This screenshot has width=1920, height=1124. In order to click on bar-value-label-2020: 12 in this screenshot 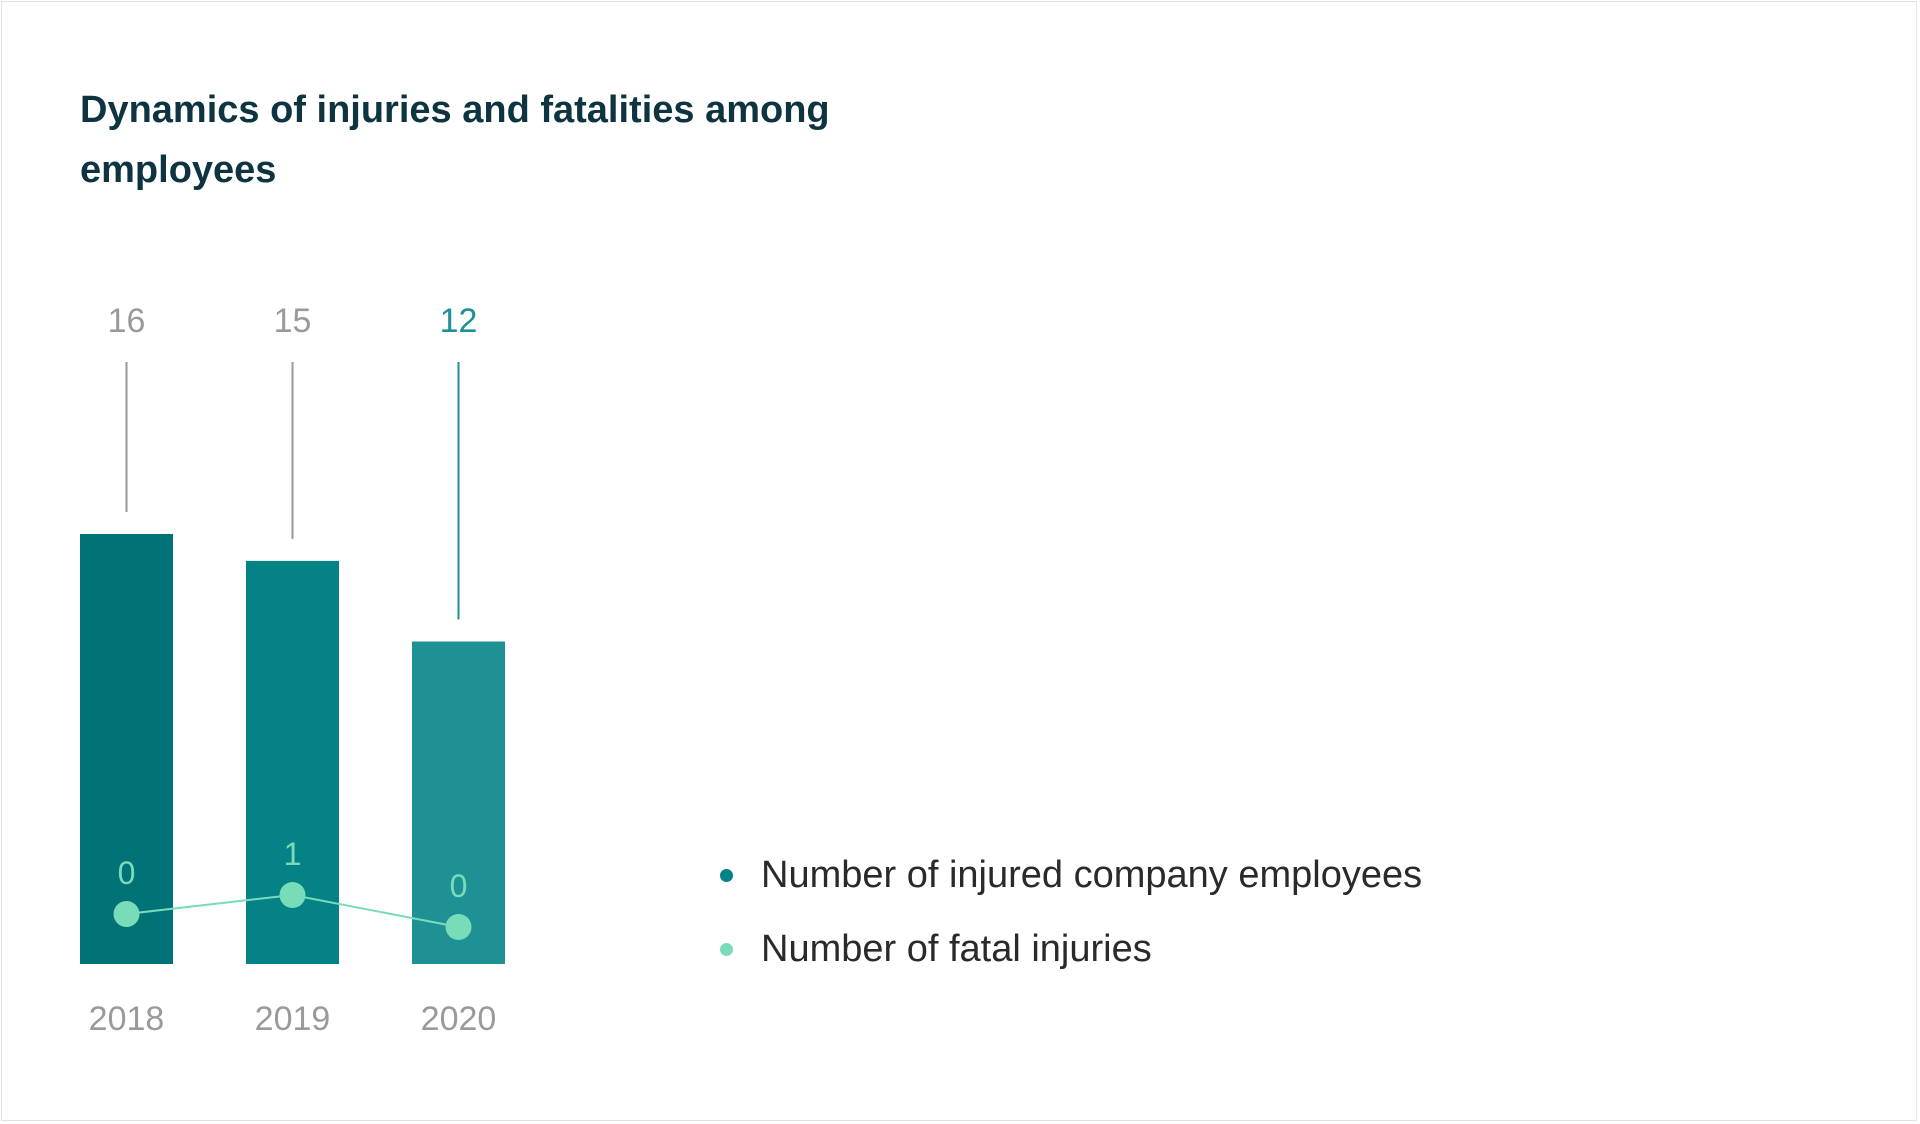, I will do `click(459, 321)`.